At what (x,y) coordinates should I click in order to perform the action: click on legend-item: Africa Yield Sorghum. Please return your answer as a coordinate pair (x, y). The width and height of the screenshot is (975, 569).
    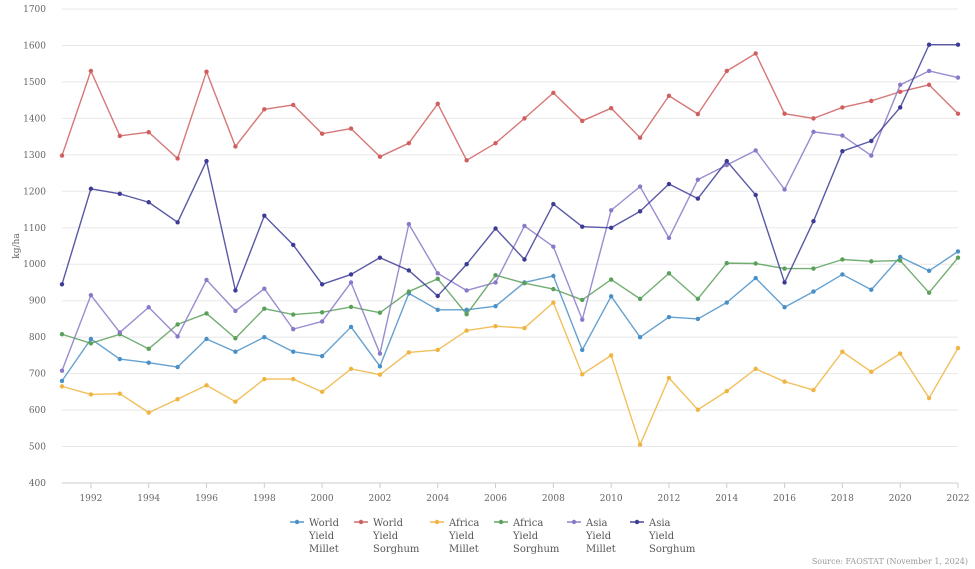
    Looking at the image, I should click on (527, 536).